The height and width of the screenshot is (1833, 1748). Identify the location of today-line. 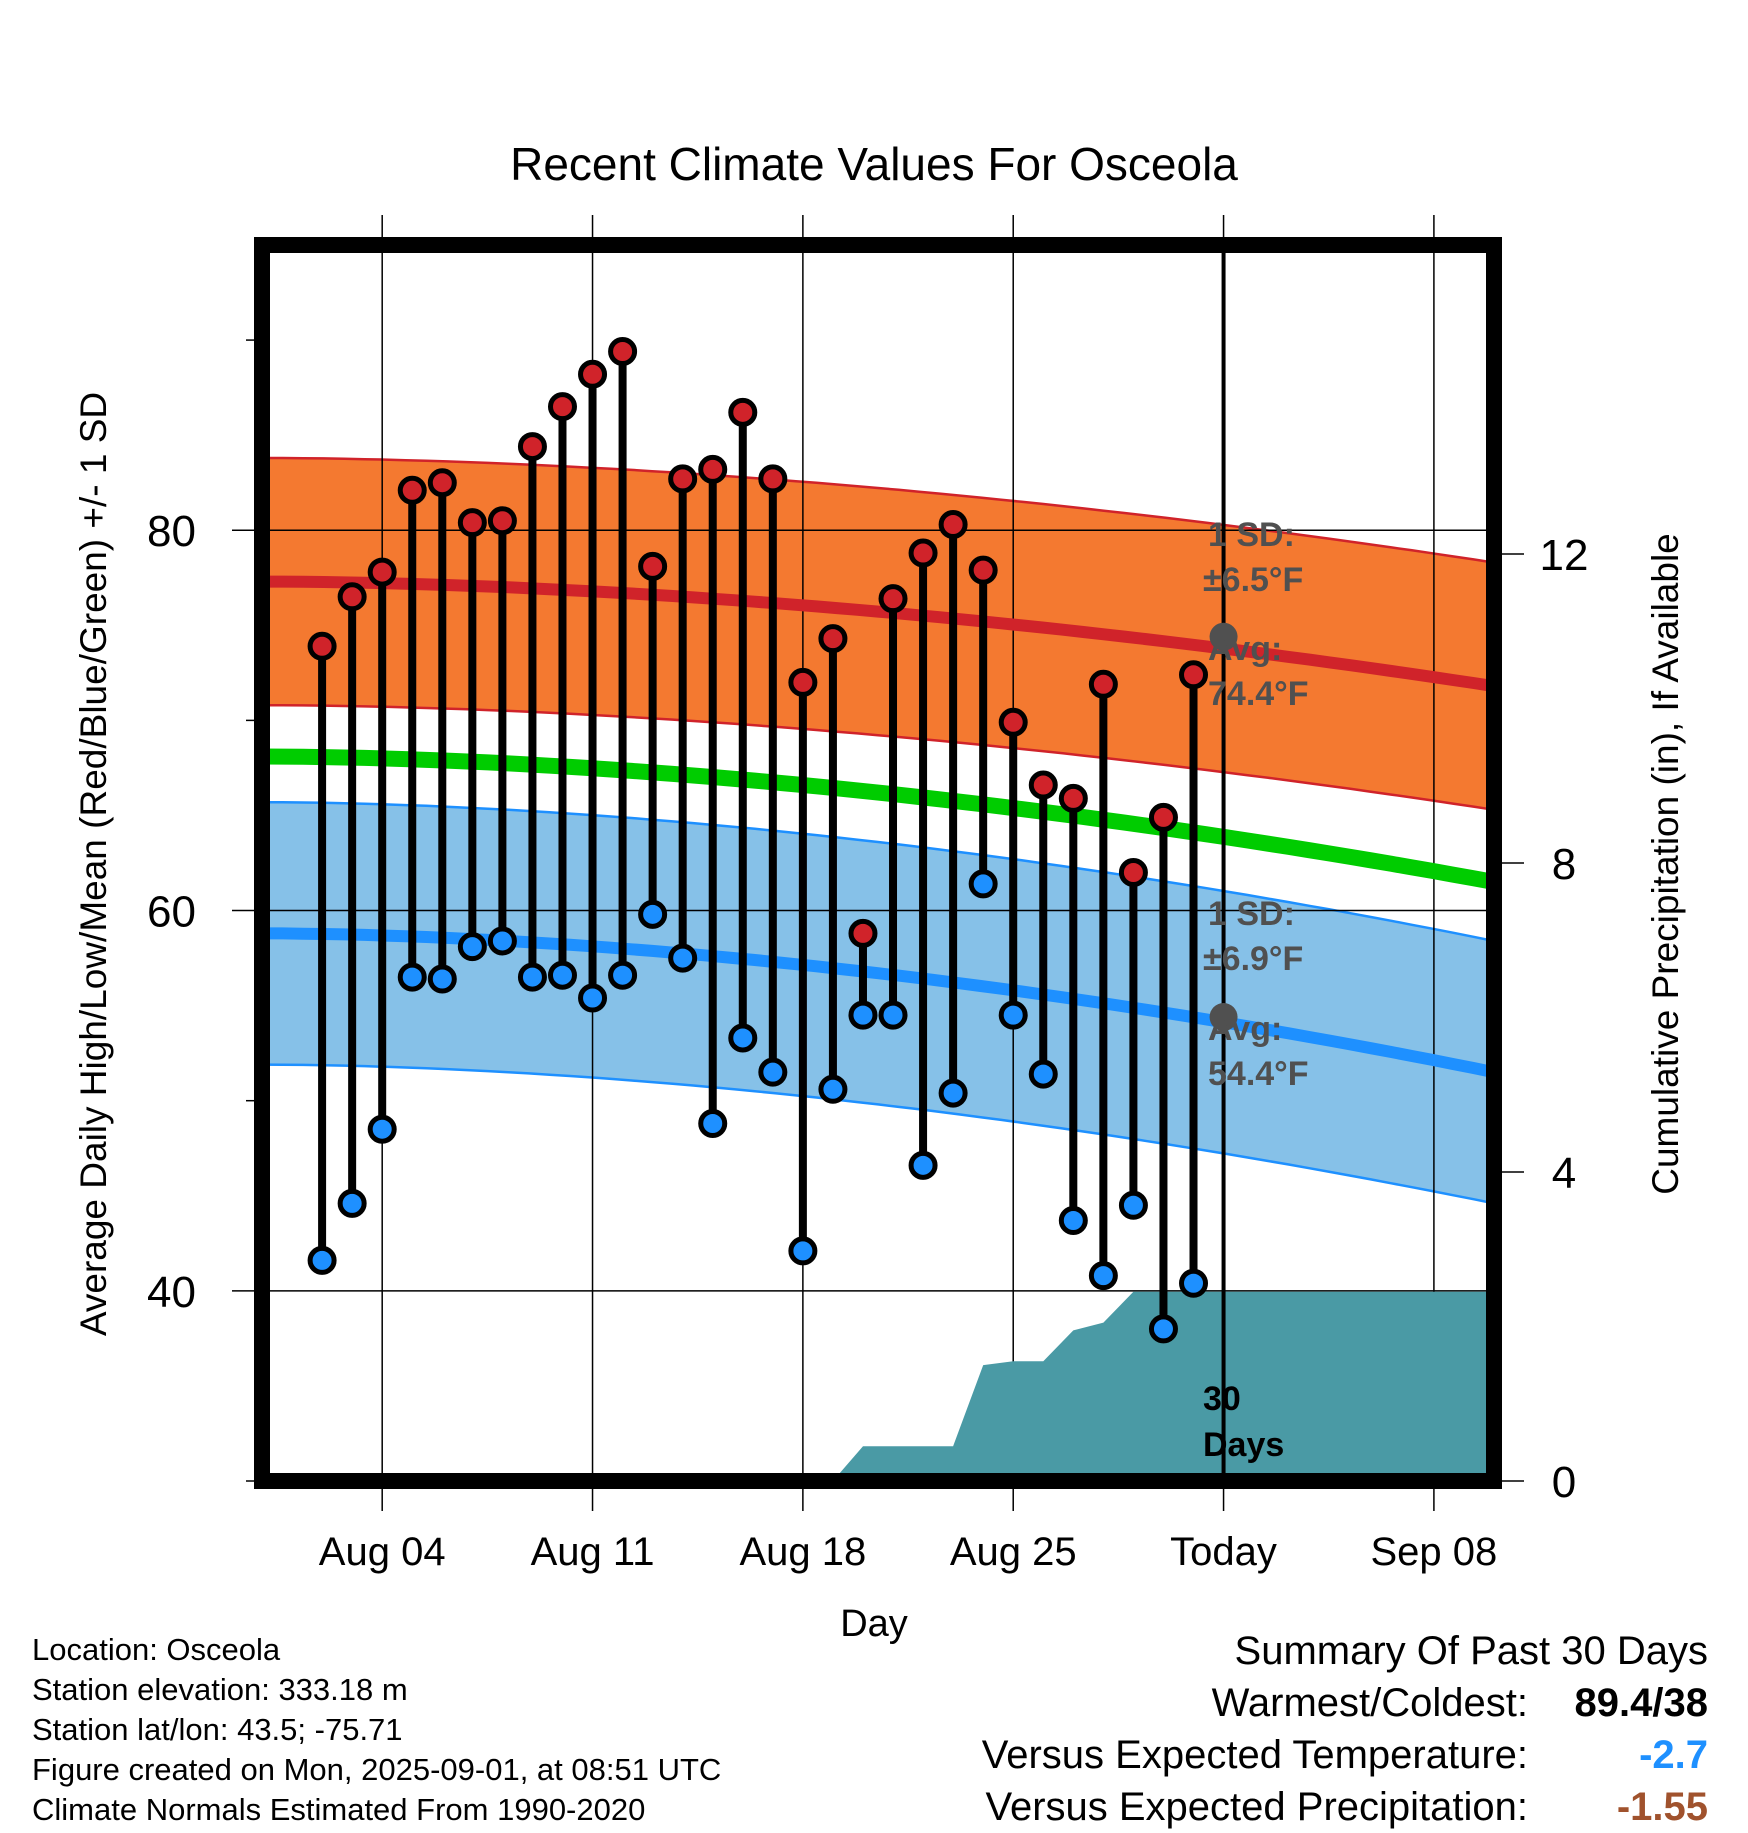
(1223, 863).